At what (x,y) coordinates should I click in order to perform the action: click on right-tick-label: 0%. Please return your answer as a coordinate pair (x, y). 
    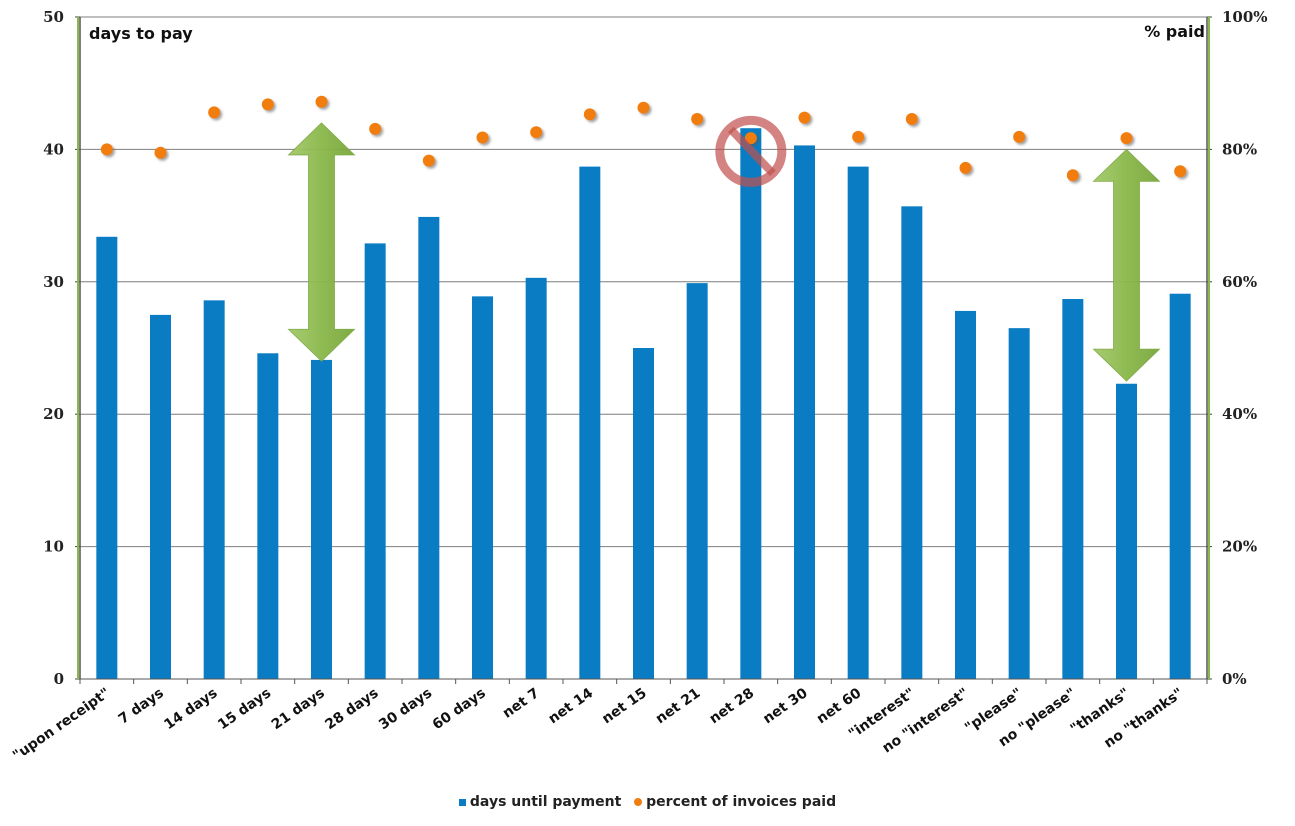
    Looking at the image, I should click on (1234, 679).